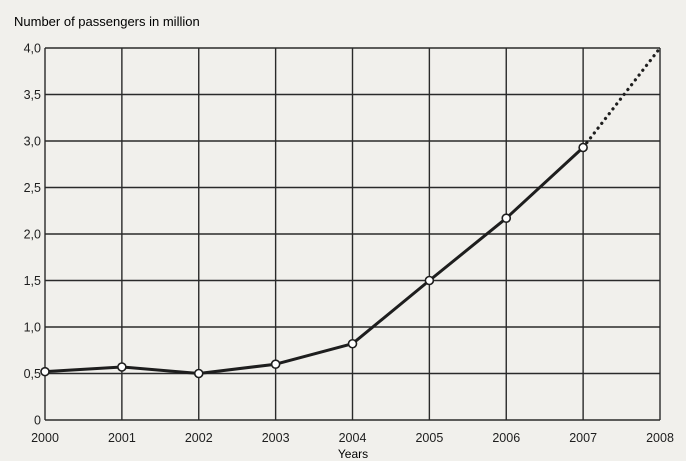  I want to click on y-tick-label: 1,0, so click(32, 328).